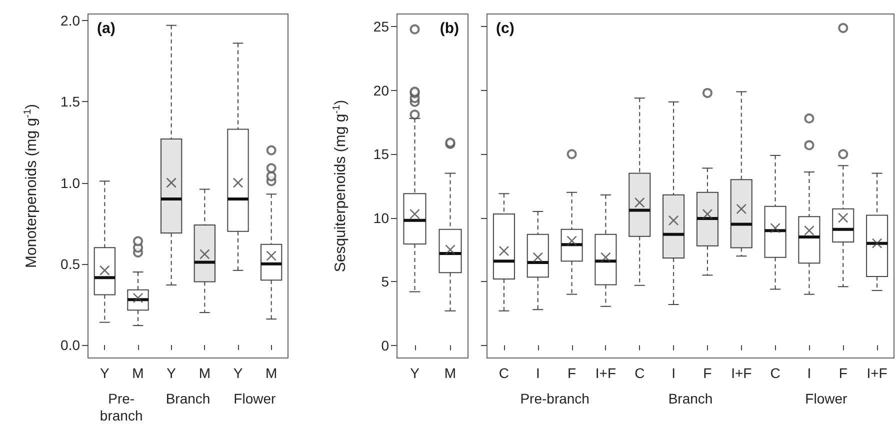  I want to click on chart-title: (a), so click(106, 28).